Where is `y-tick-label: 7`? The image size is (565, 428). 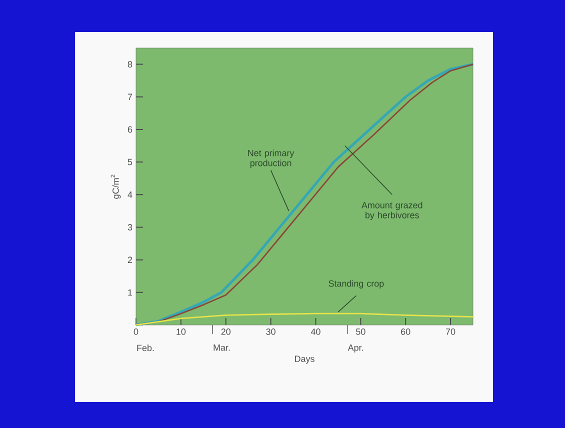
y-tick-label: 7 is located at coordinates (130, 97).